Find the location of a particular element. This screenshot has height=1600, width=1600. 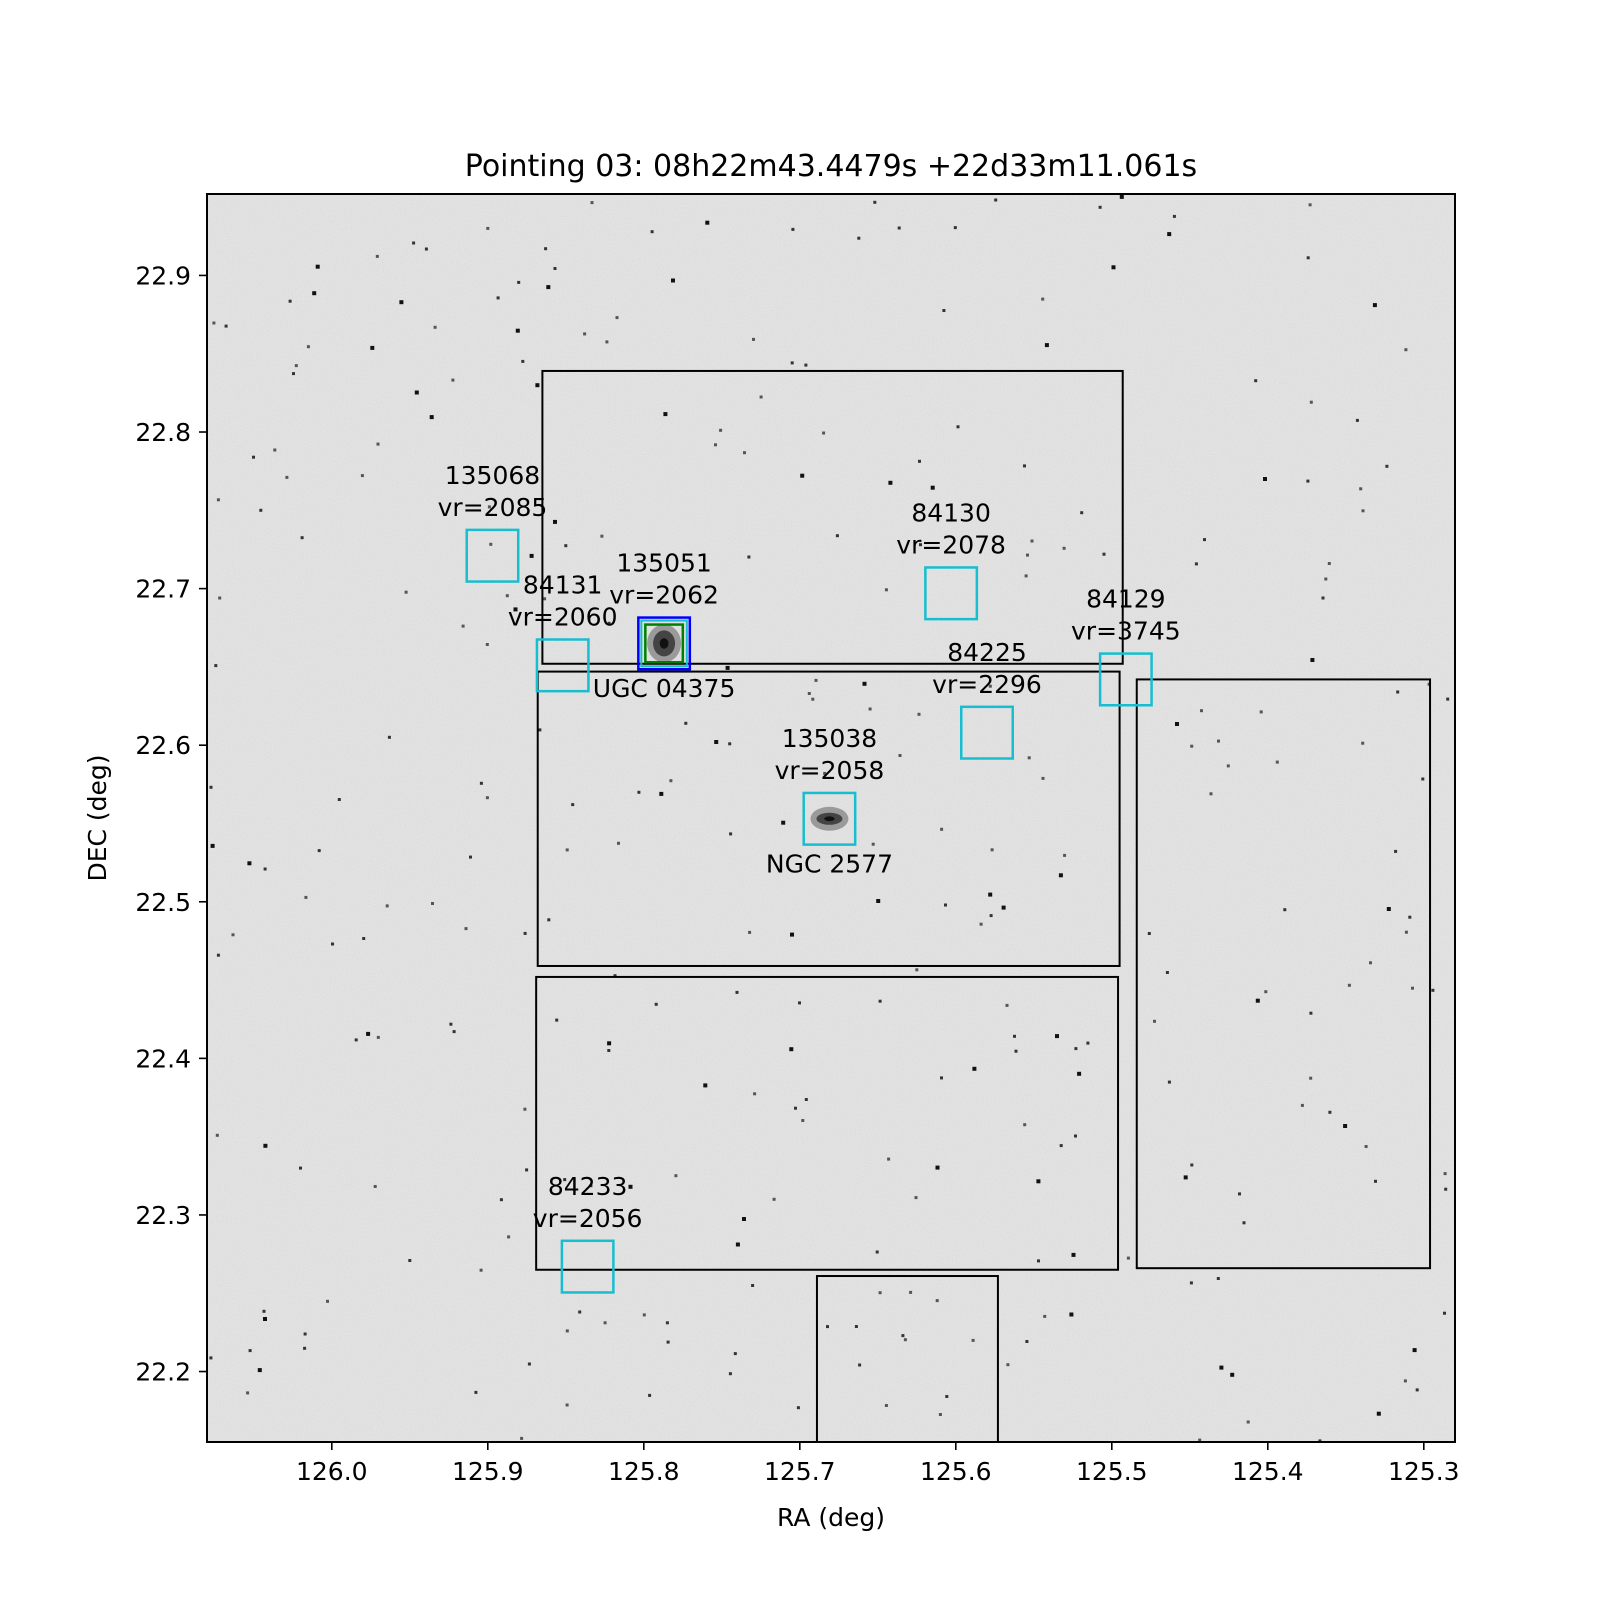

y-tick-label: 22.2 is located at coordinates (163, 1372).